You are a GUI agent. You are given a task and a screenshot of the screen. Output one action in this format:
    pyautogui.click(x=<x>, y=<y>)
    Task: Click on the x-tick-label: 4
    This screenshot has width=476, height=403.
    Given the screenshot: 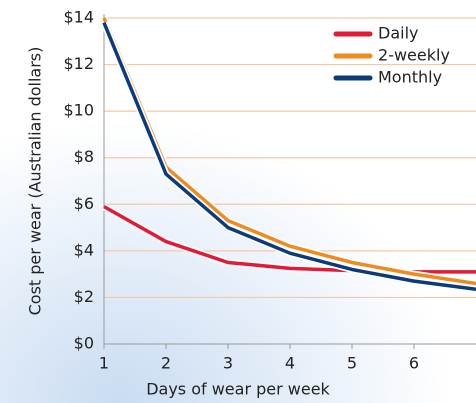 What is the action you would take?
    pyautogui.click(x=290, y=363)
    